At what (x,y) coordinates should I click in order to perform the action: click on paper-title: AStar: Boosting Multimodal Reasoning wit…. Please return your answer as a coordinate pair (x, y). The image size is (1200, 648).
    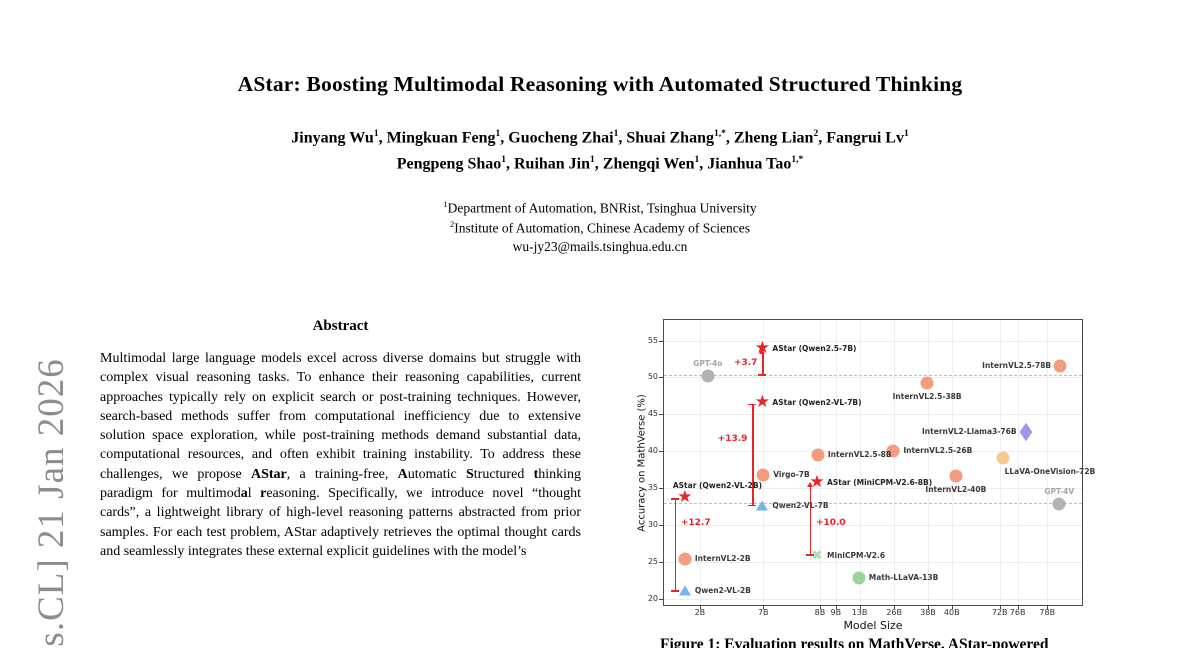
    Looking at the image, I should click on (600, 84).